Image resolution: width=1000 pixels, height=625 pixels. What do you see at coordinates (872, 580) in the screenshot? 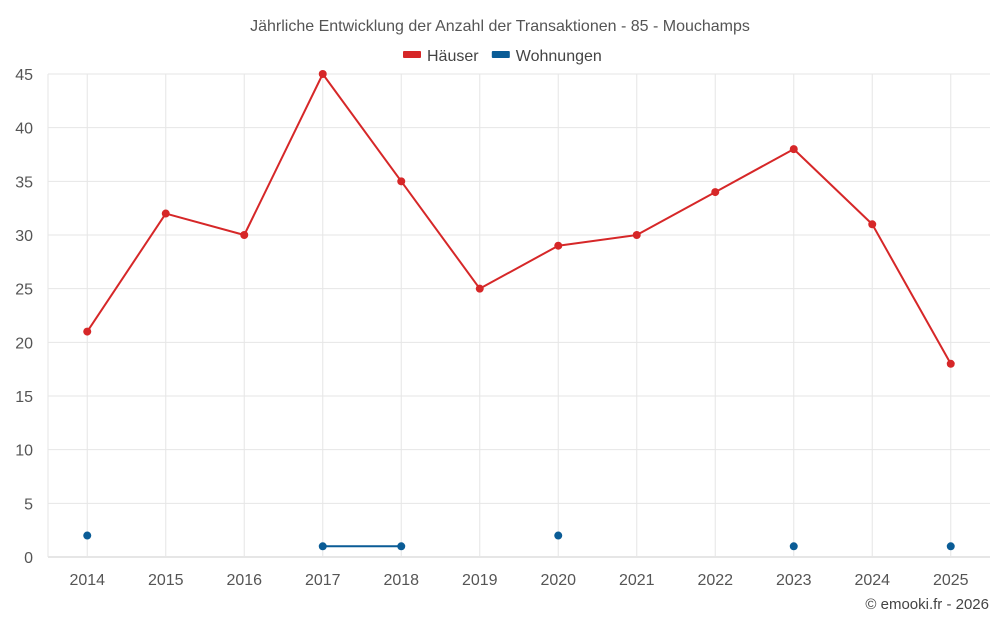
I see `x-tick-label: 2024` at bounding box center [872, 580].